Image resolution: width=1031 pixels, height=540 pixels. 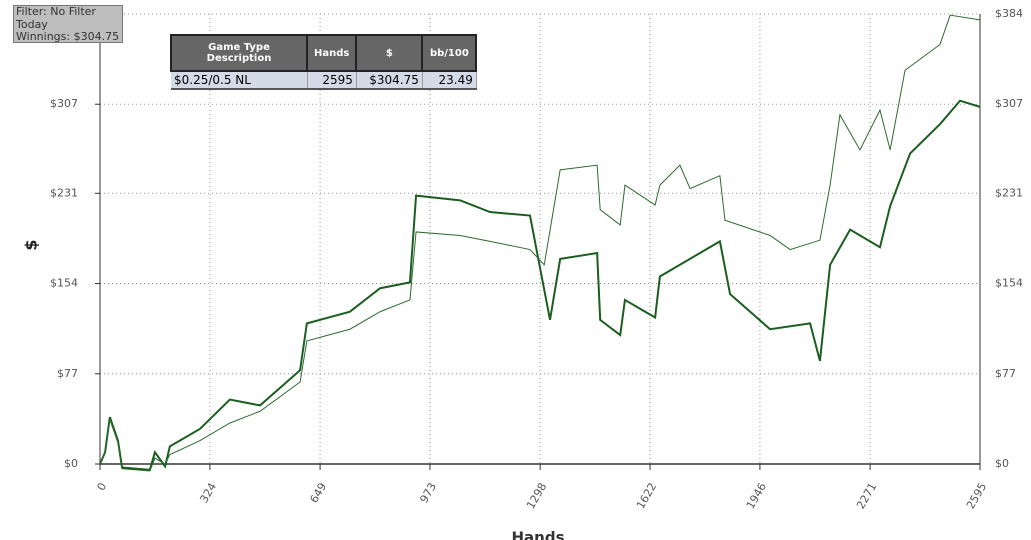 I want to click on table-cell: 2595, so click(x=332, y=80).